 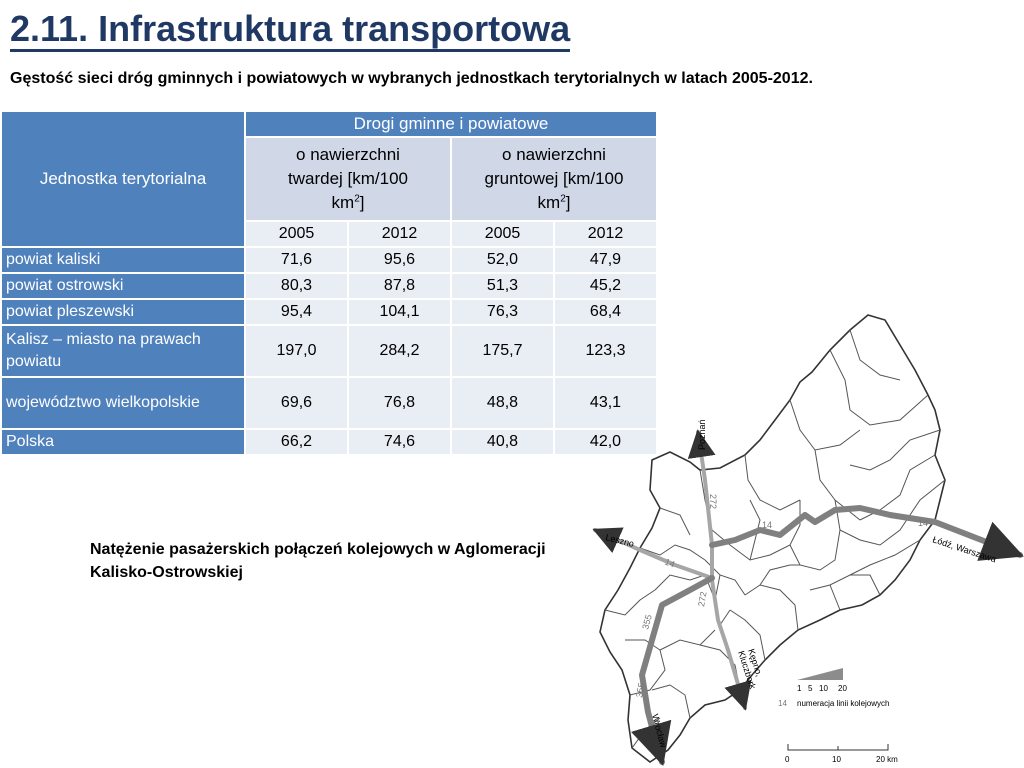 What do you see at coordinates (843, 703) in the screenshot?
I see `legend-line-text: numeracja linii kolejowych` at bounding box center [843, 703].